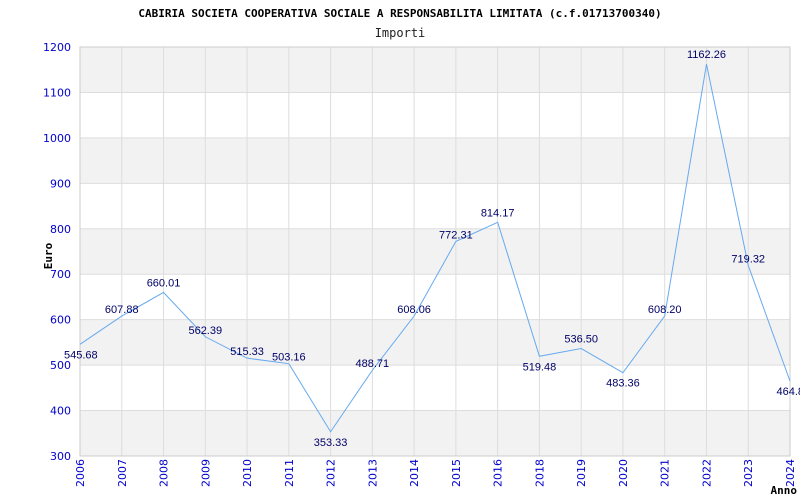 The image size is (800, 500). Describe the element at coordinates (60, 411) in the screenshot. I see `y-tick-label: 400` at that location.